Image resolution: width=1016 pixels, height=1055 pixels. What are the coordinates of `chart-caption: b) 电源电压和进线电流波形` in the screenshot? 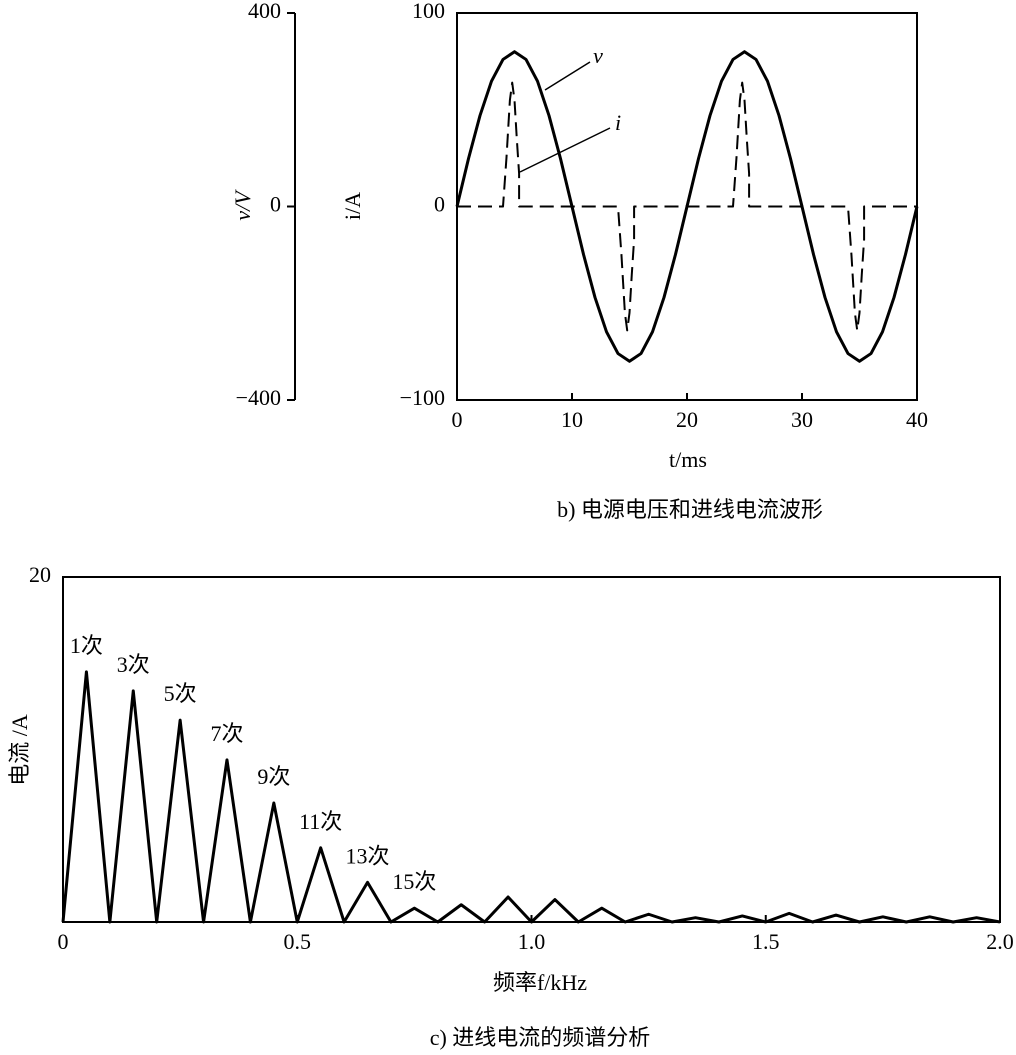 It's located at (690, 509).